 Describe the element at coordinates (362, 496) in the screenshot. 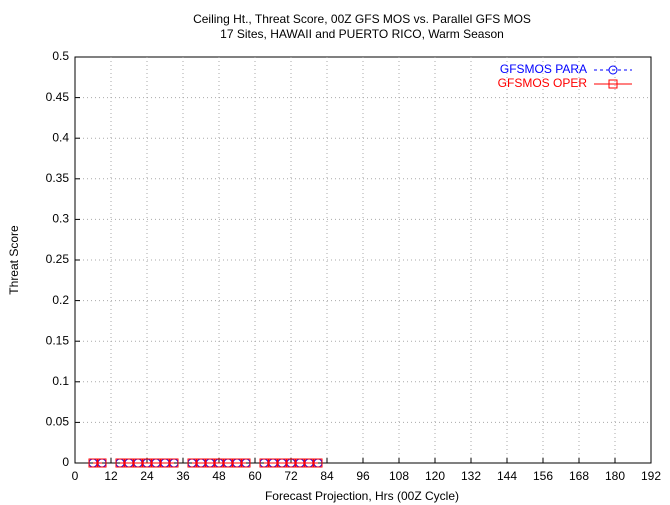

I see `x-axis-label: Forecast Projection, Hrs (00Z Cycle)` at that location.